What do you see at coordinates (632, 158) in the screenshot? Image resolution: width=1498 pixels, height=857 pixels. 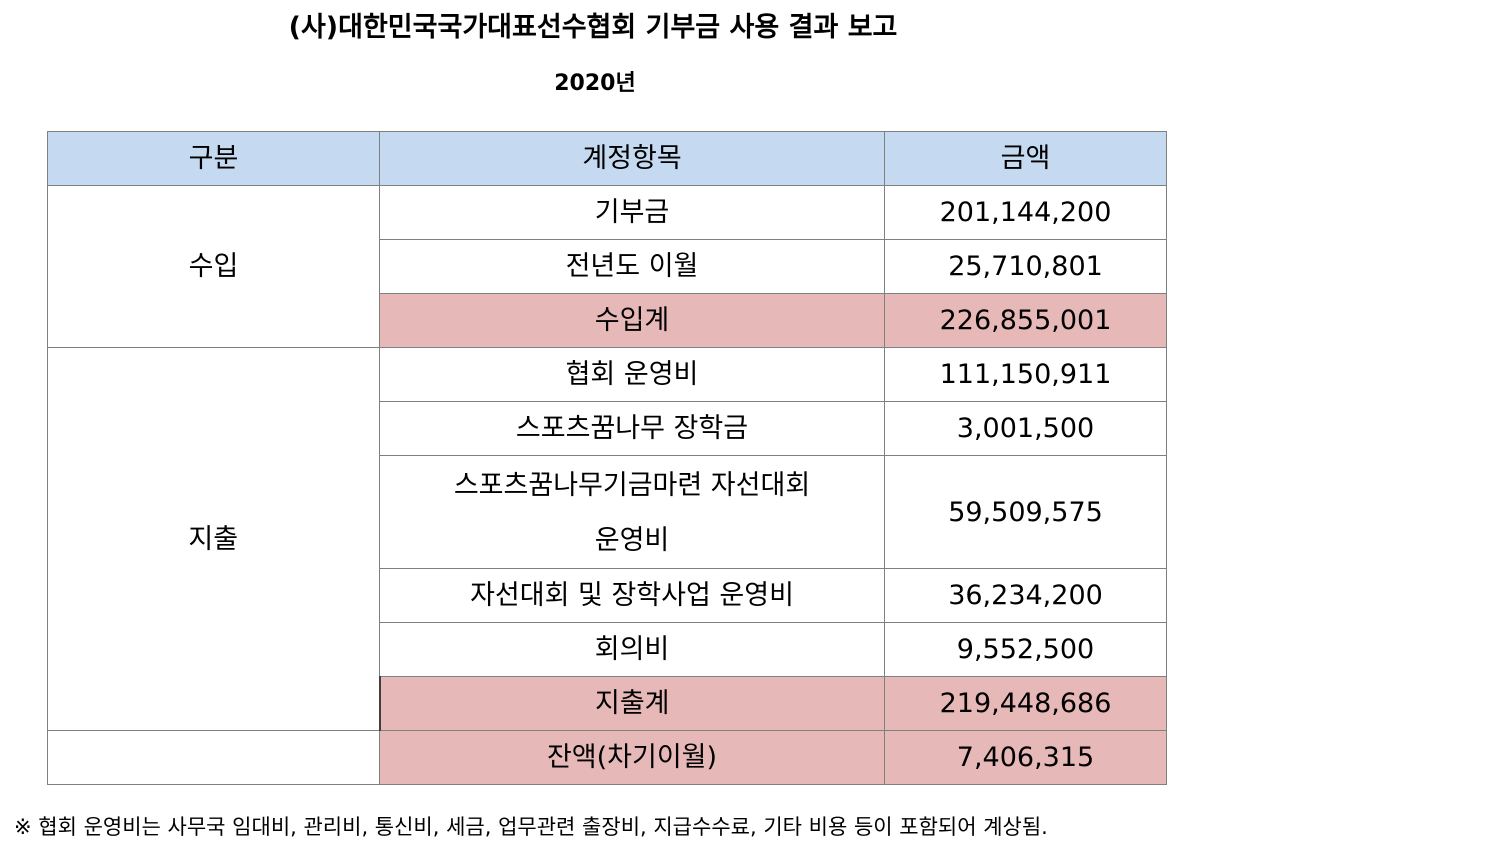 I see `header-account-item: 계정항목` at bounding box center [632, 158].